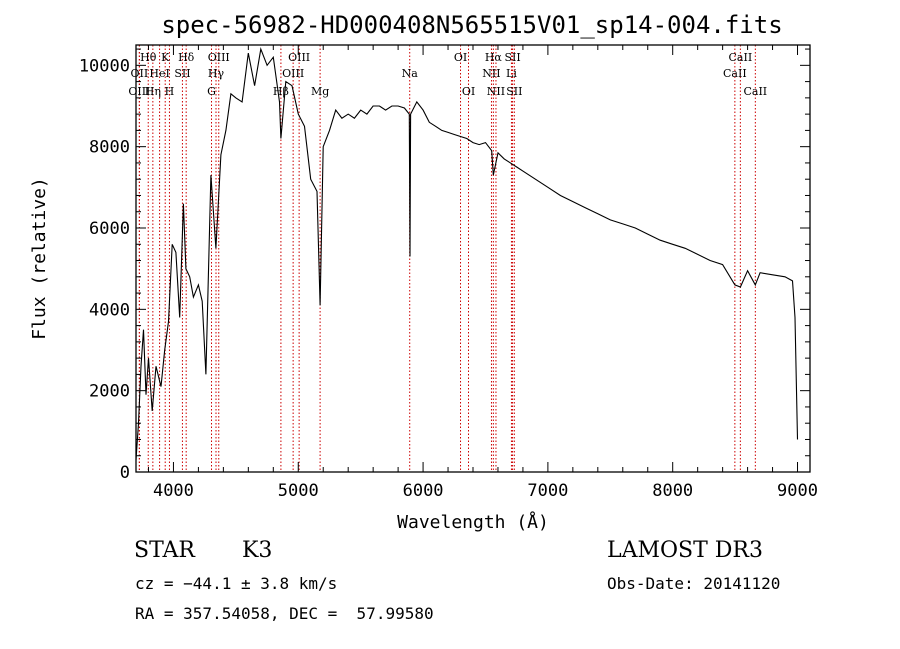  I want to click on spectral-line-label: Hθ, so click(148, 57).